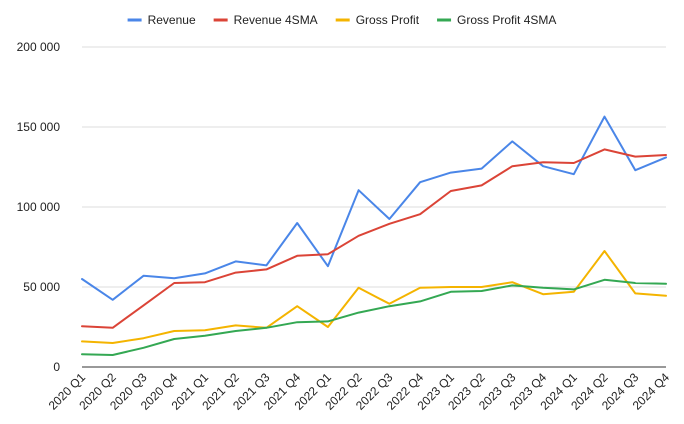  I want to click on legend-item-revenue: Revenue, so click(161, 20).